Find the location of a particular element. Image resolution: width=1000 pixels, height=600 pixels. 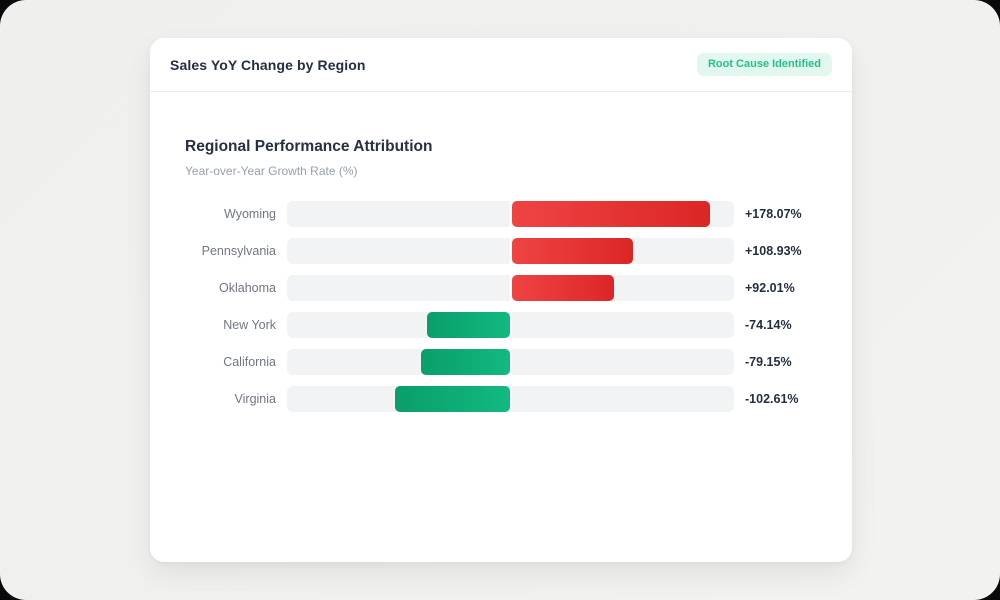

row-label: New York is located at coordinates (249, 325).